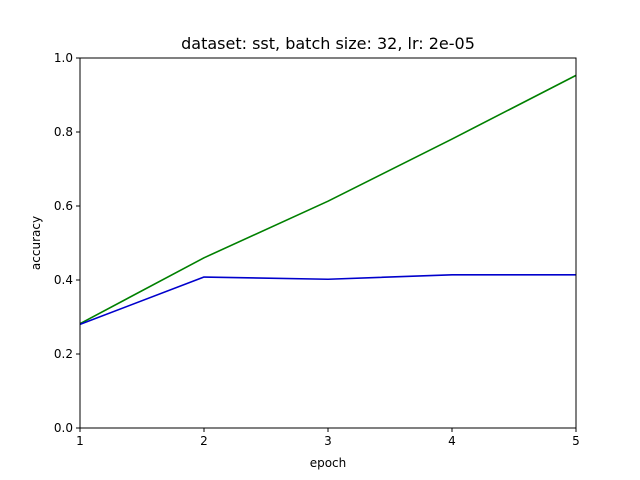 The image size is (640, 480). Describe the element at coordinates (204, 441) in the screenshot. I see `x-tick-label: 2` at that location.